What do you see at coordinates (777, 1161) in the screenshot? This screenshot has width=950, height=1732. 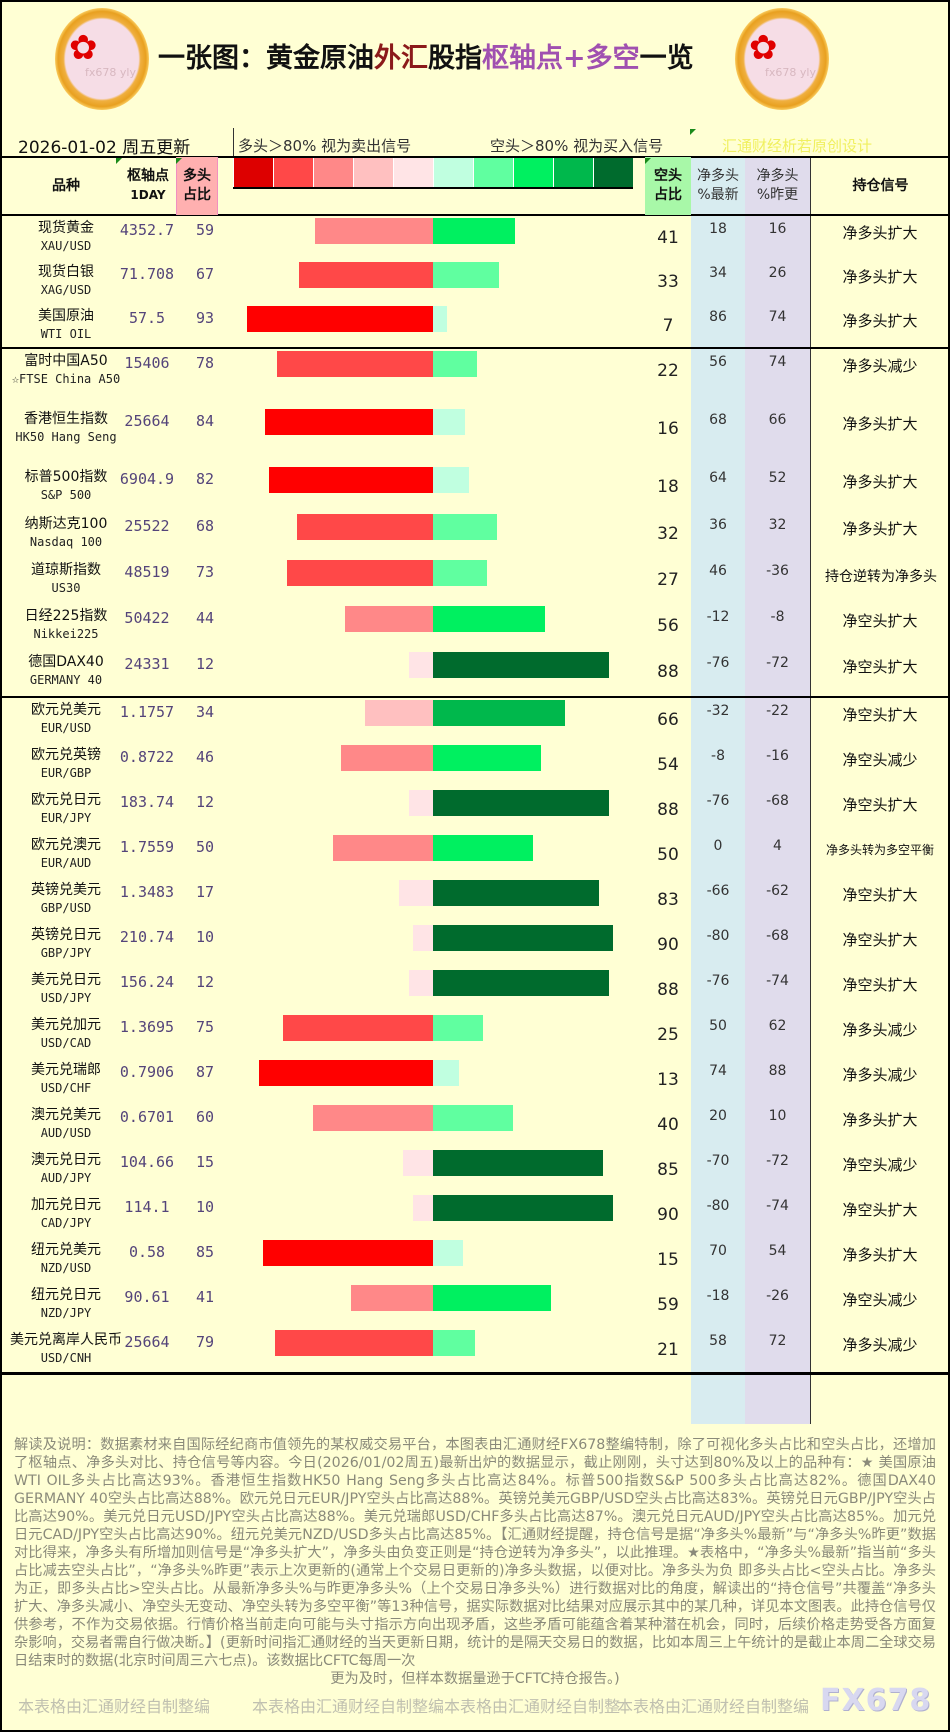 I see `net-long-previous: -72` at bounding box center [777, 1161].